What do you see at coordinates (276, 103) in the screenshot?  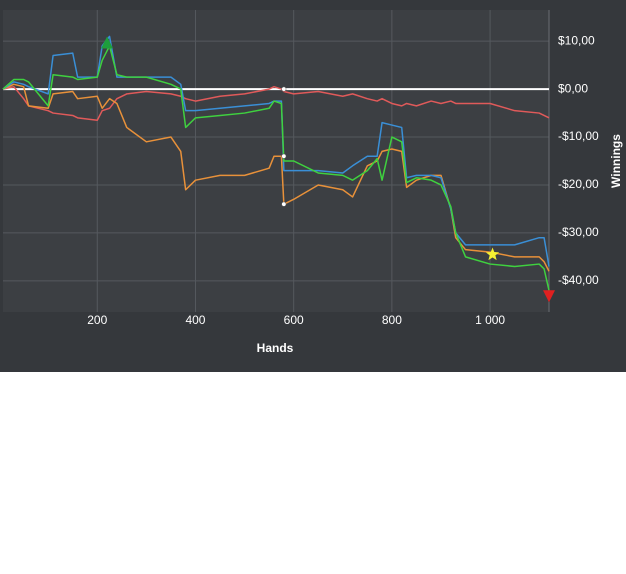 I see `series-line` at bounding box center [276, 103].